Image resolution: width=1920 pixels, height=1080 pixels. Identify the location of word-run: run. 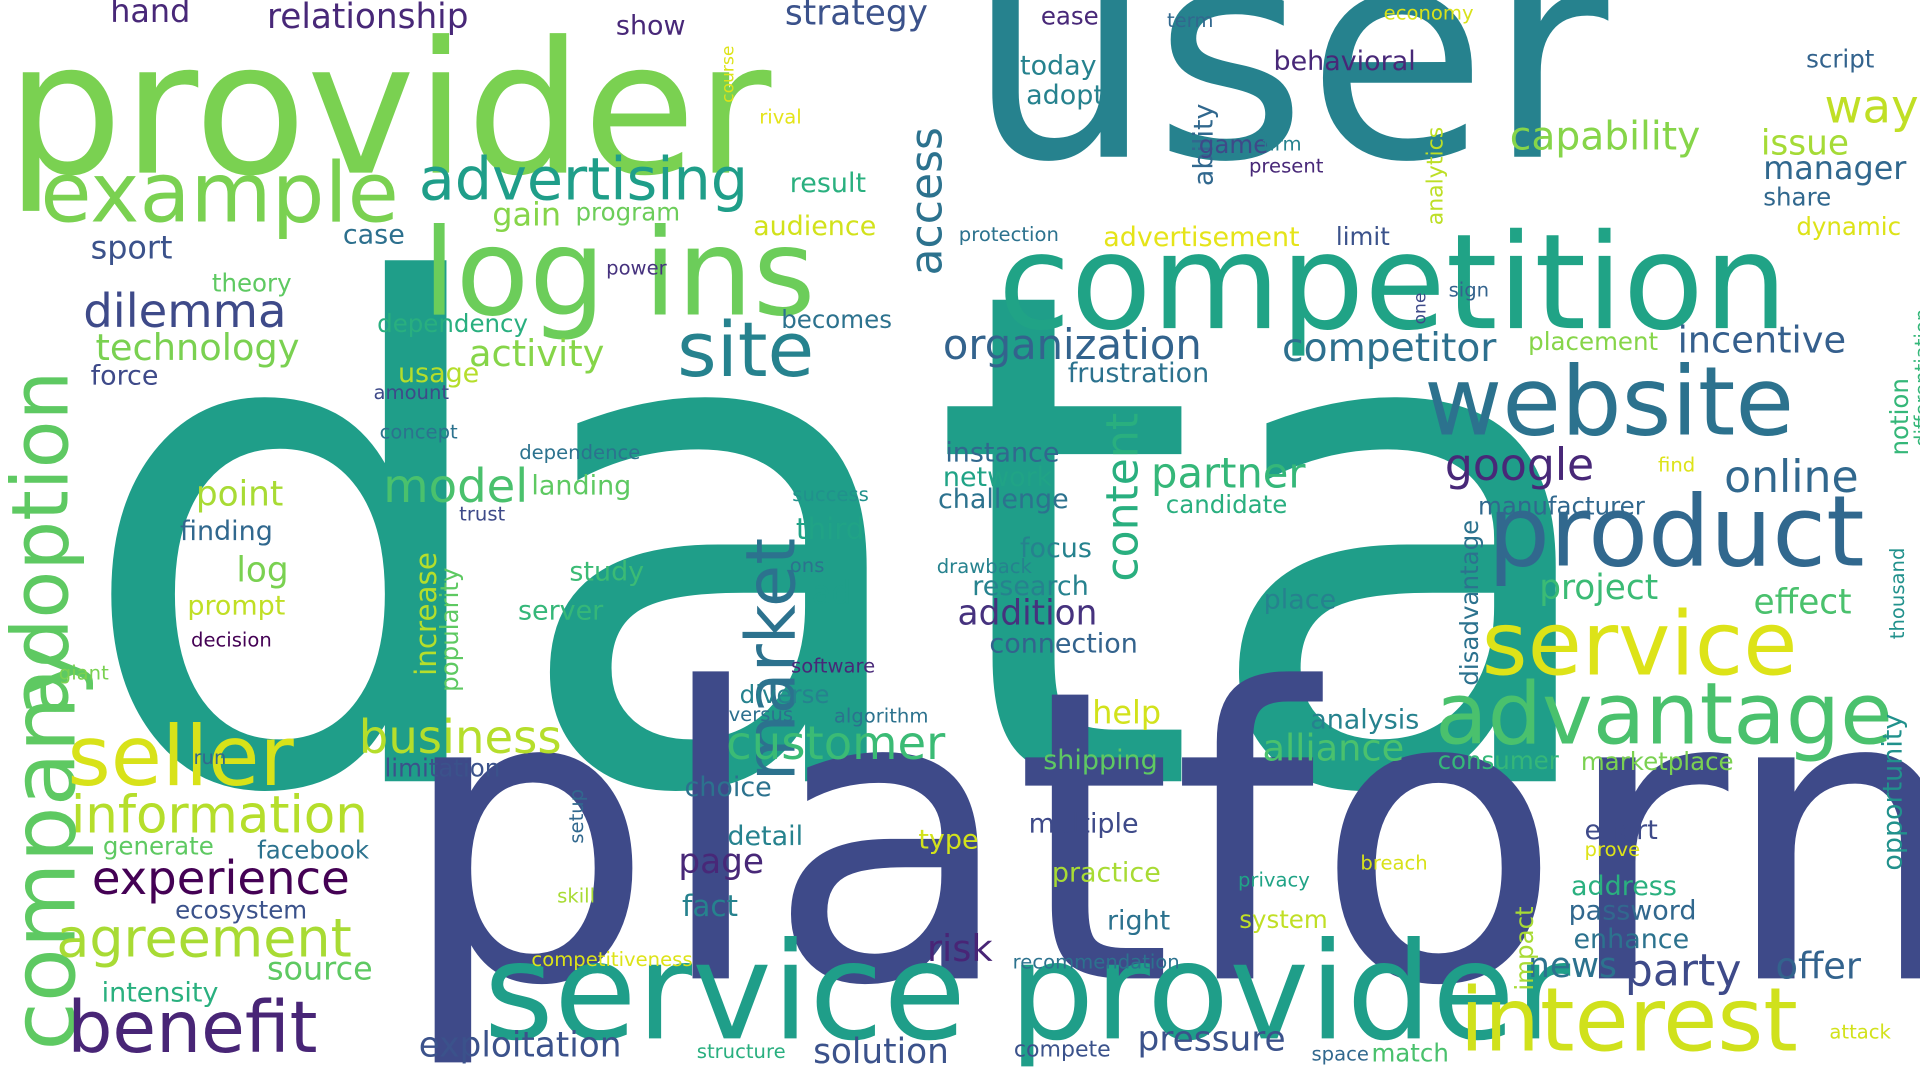
(210, 757).